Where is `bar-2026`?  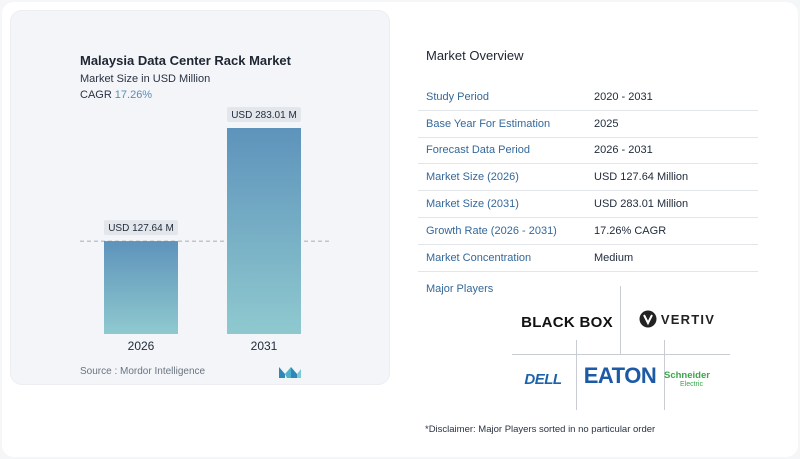 bar-2026 is located at coordinates (141, 287).